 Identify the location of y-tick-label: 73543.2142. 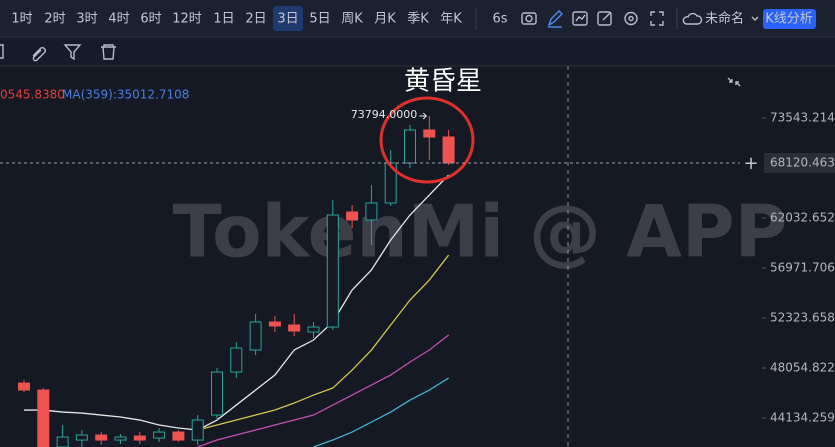
(802, 117).